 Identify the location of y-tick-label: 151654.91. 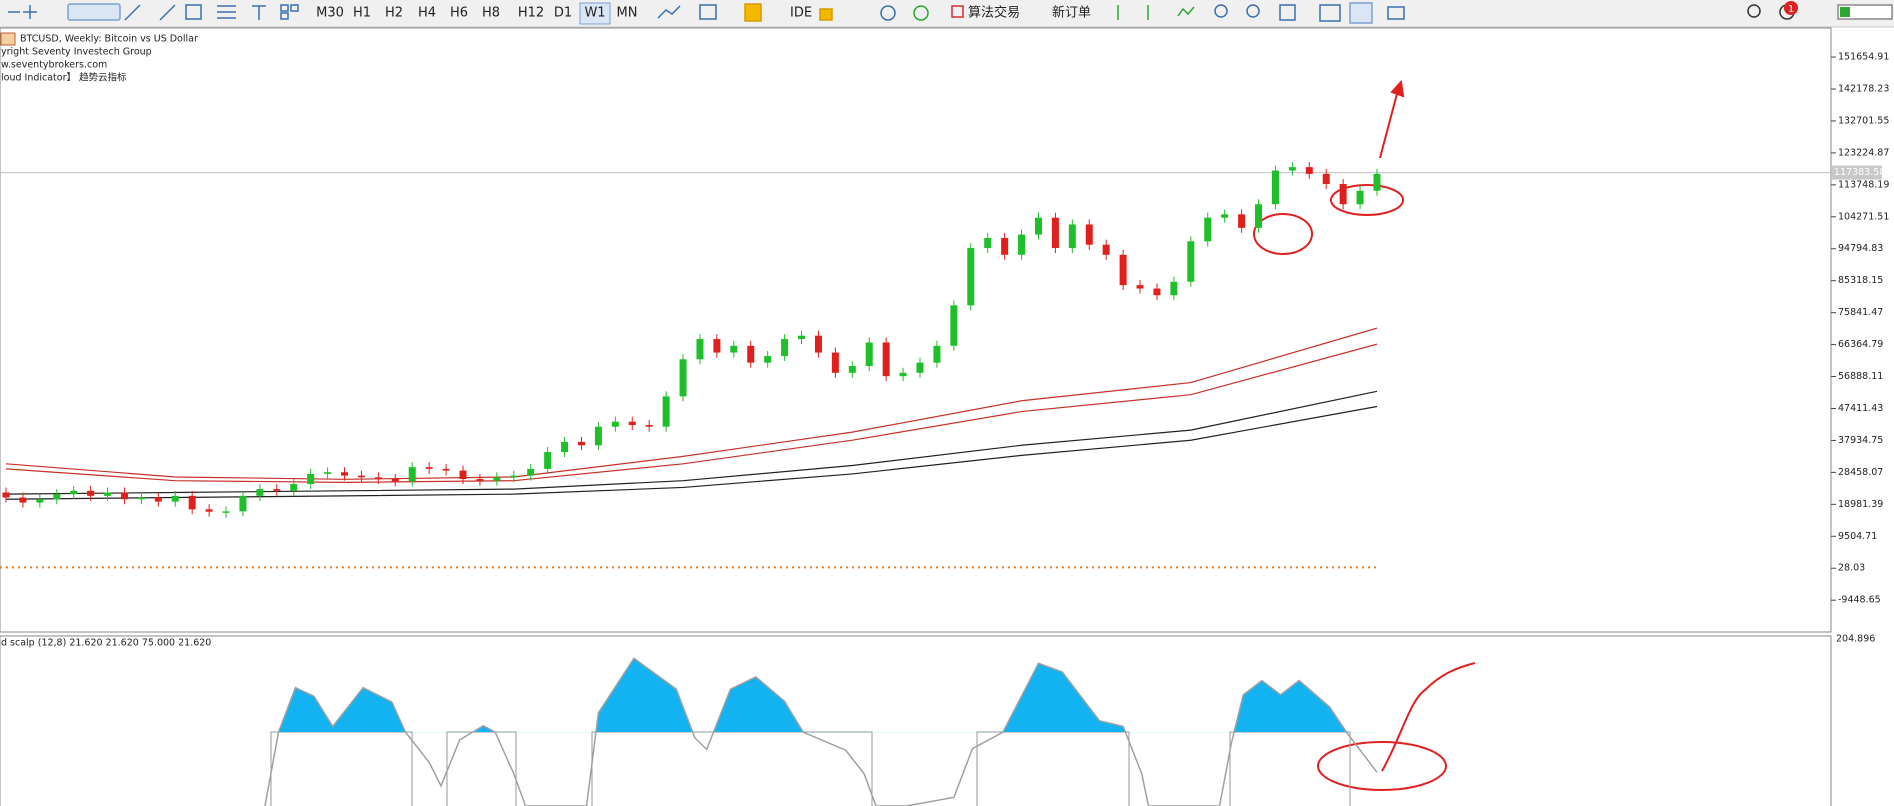
(1863, 57).